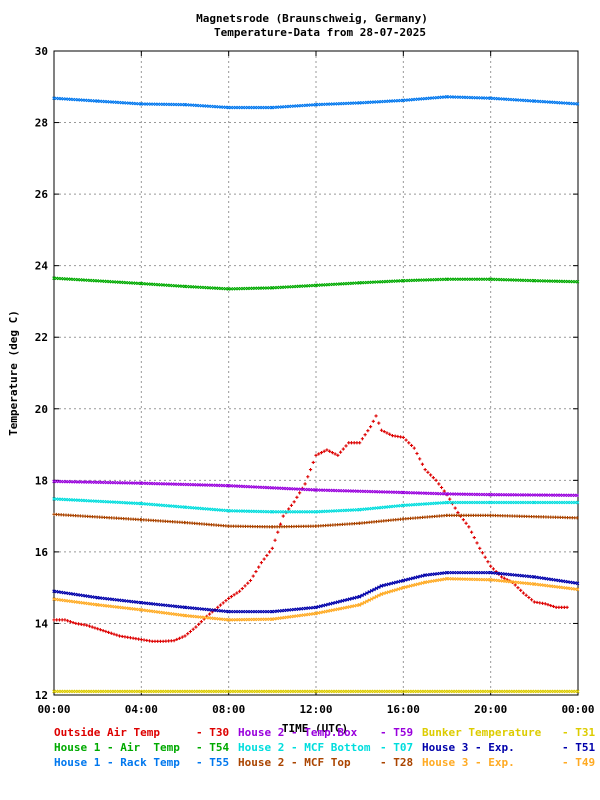  Describe the element at coordinates (579, 732) in the screenshot. I see `legend-sensor-code: - T31` at that location.